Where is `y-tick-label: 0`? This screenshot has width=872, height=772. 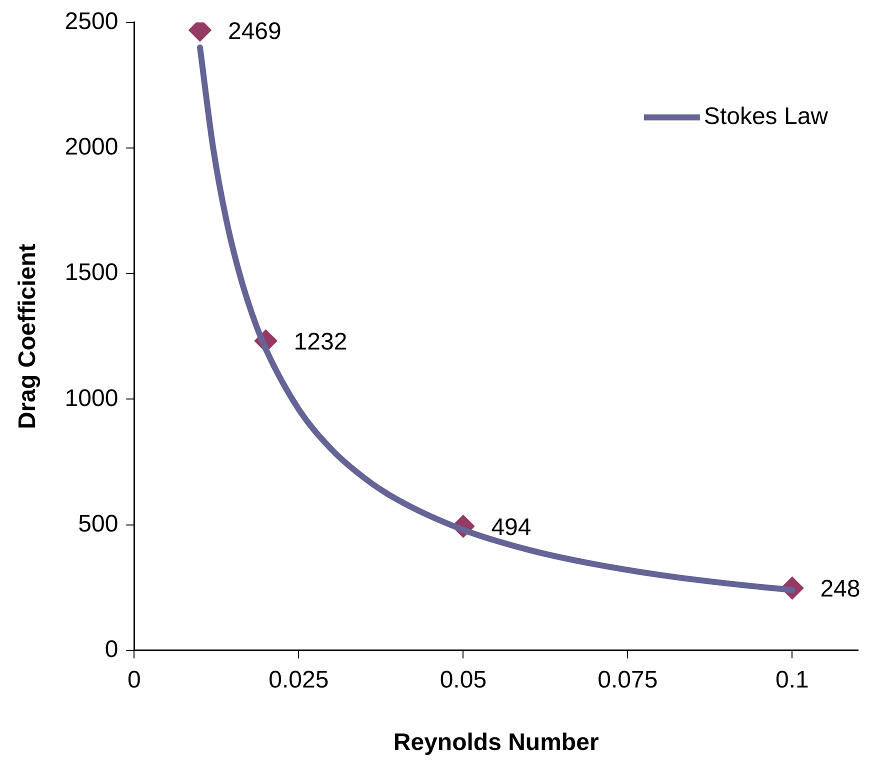
y-tick-label: 0 is located at coordinates (111, 650).